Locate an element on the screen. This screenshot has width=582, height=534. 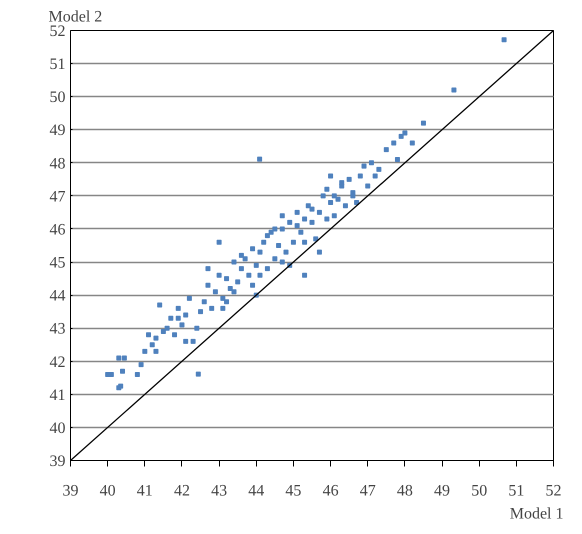
y-tick-label: 44 is located at coordinates (58, 296).